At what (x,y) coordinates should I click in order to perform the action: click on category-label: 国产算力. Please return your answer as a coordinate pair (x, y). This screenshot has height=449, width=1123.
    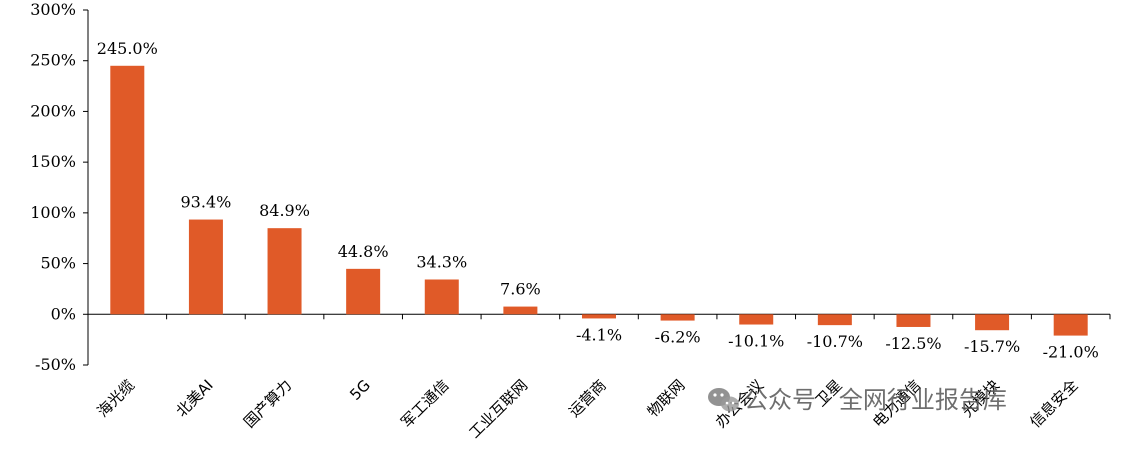
    Looking at the image, I should click on (267, 403).